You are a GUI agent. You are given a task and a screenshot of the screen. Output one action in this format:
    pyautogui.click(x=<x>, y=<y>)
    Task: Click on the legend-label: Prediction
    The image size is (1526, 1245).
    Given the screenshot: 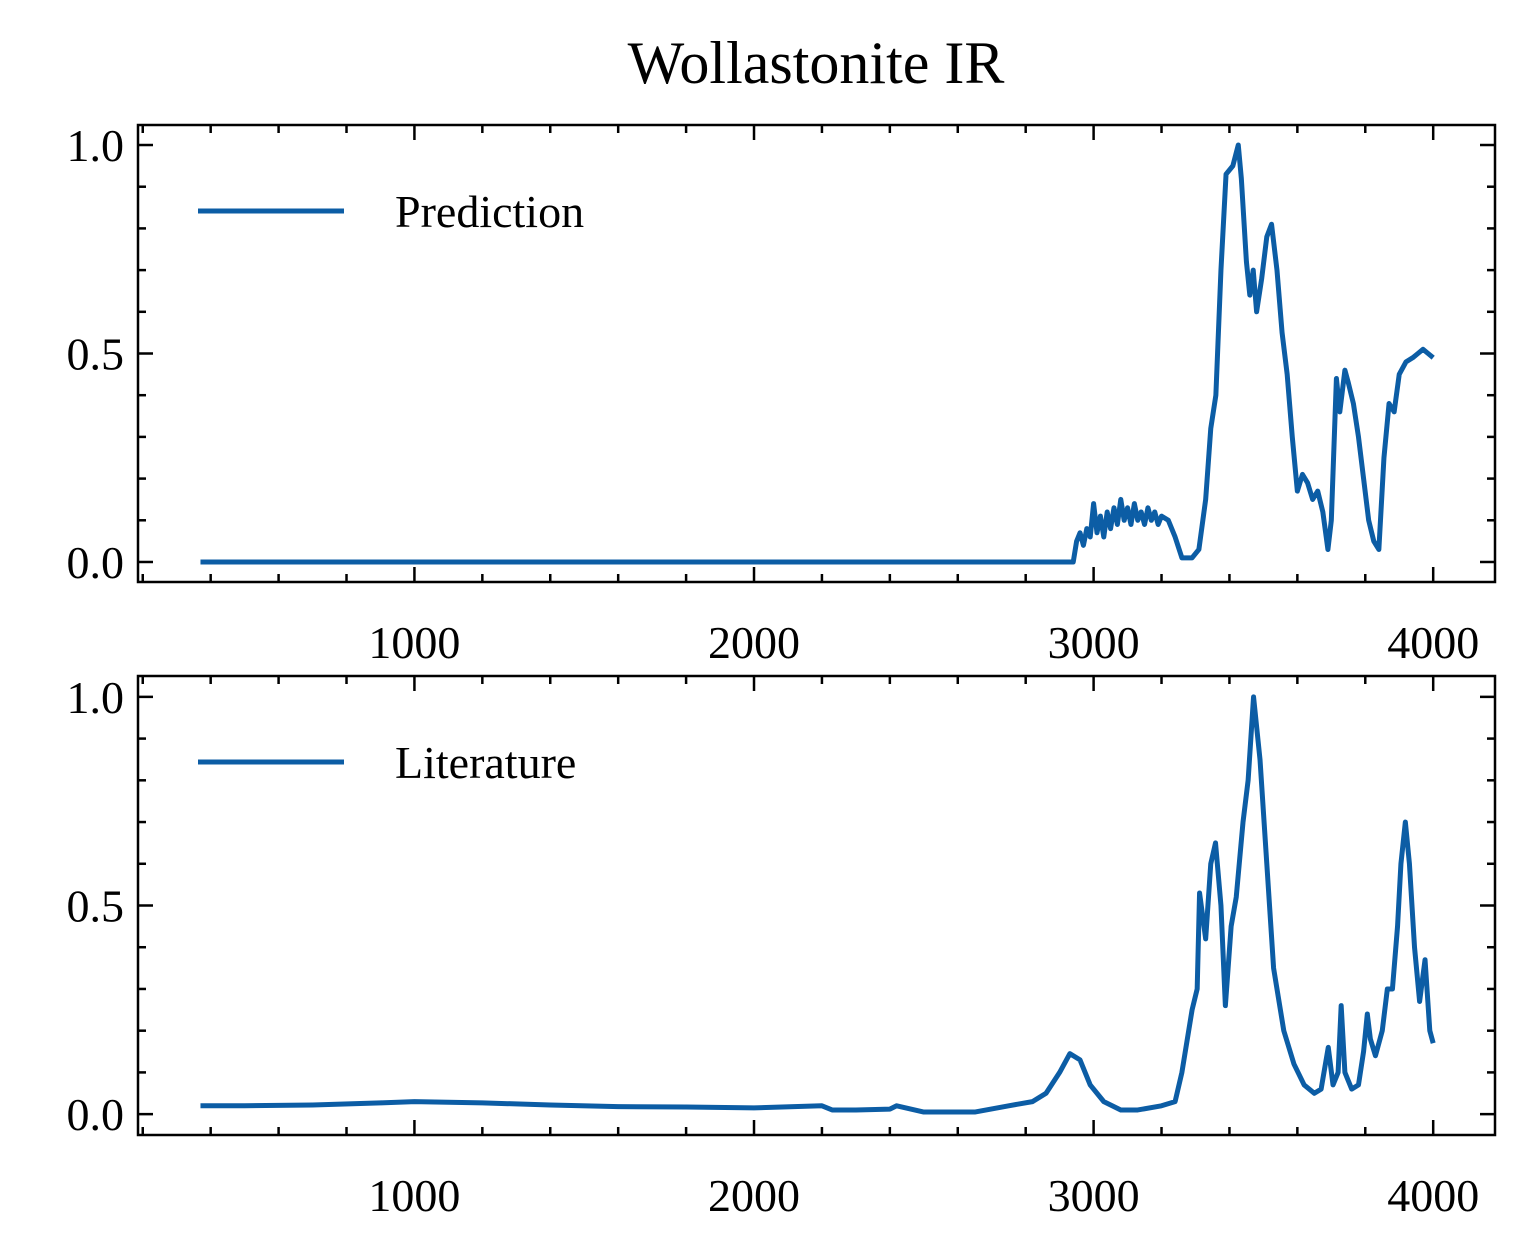 What is the action you would take?
    pyautogui.click(x=489, y=211)
    